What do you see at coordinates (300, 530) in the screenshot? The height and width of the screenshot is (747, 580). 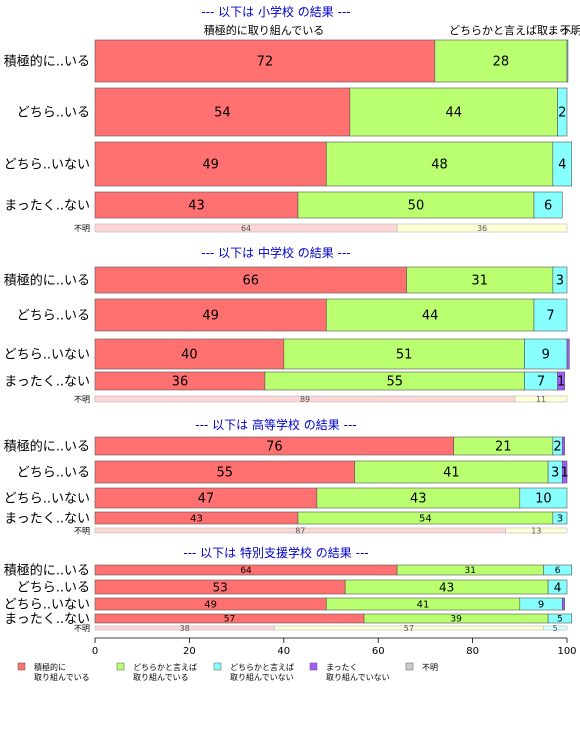 I see `data-label: 87` at bounding box center [300, 530].